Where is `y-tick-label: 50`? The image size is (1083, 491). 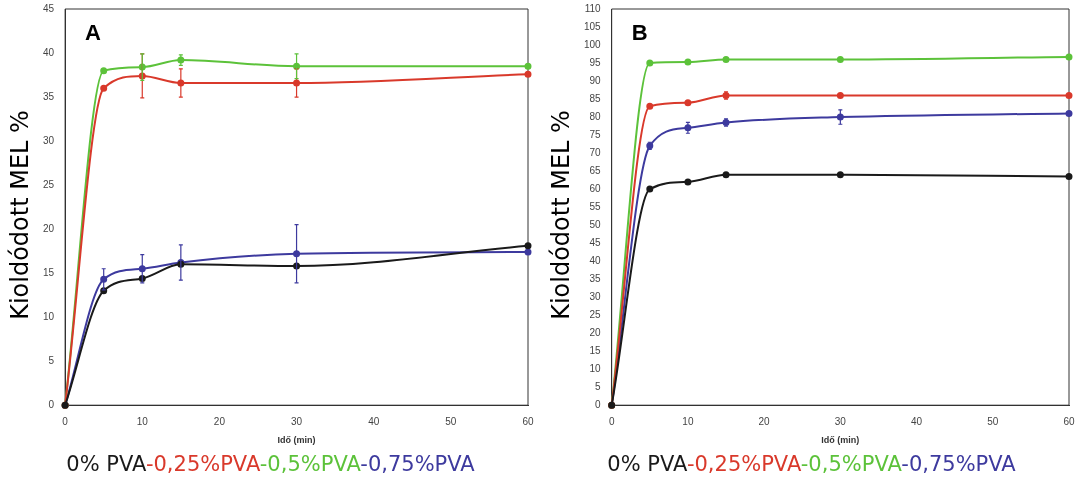 y-tick-label: 50 is located at coordinates (595, 224).